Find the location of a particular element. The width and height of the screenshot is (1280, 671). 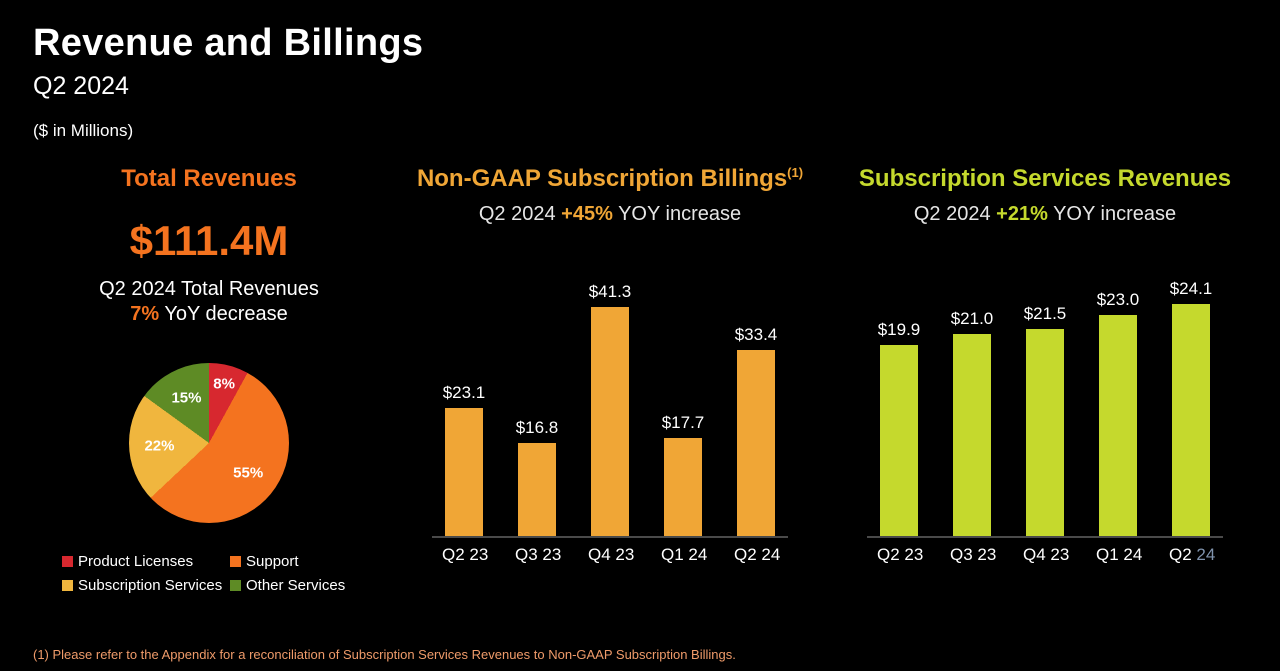

legend-label: Product Licenses is located at coordinates (136, 561).